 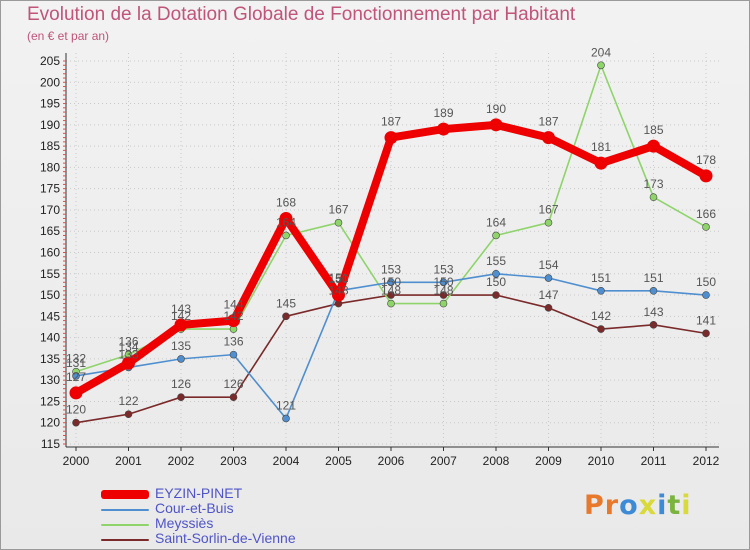 What do you see at coordinates (443, 291) in the screenshot?
I see `data-label-meyssies: 148` at bounding box center [443, 291].